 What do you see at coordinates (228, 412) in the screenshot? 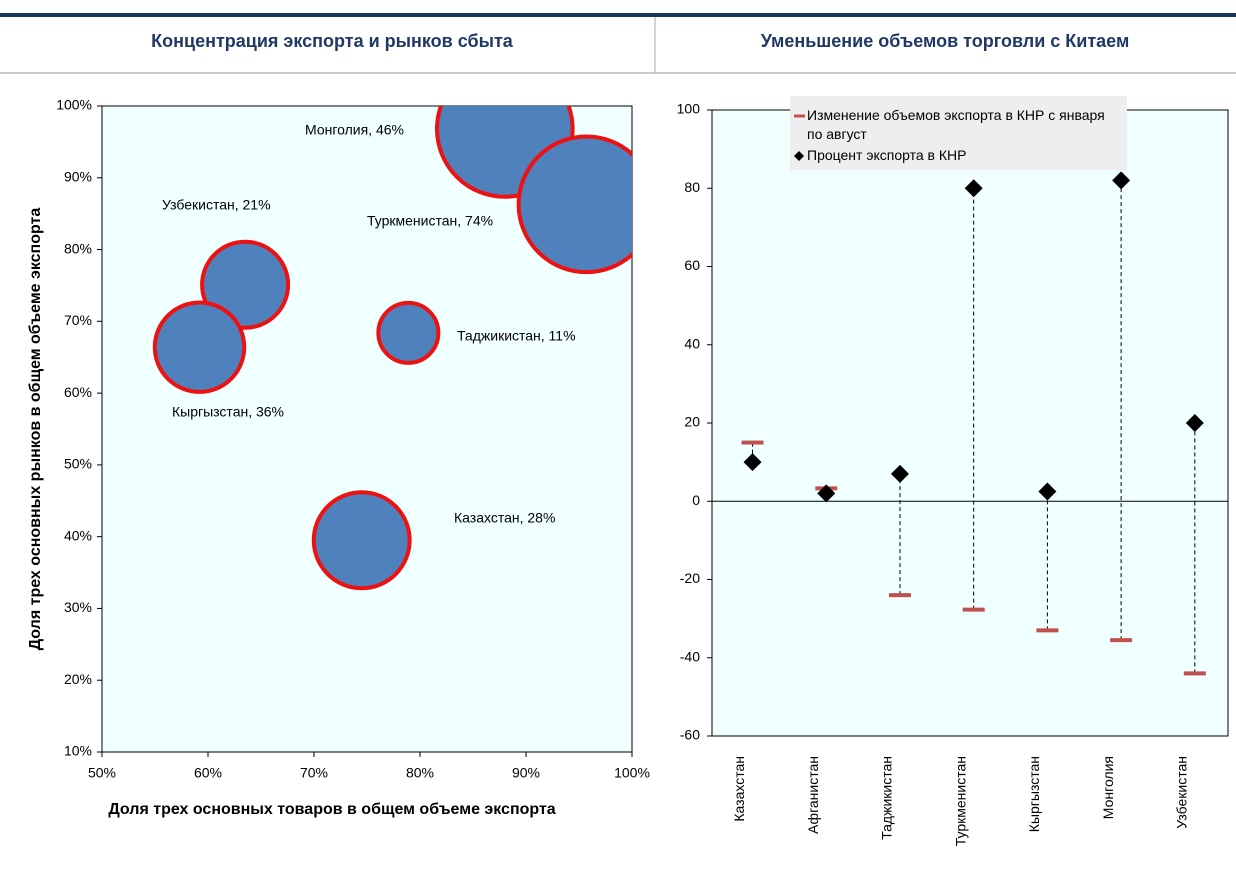
I see `bubble-label: Кыргызстан, 36%` at bounding box center [228, 412].